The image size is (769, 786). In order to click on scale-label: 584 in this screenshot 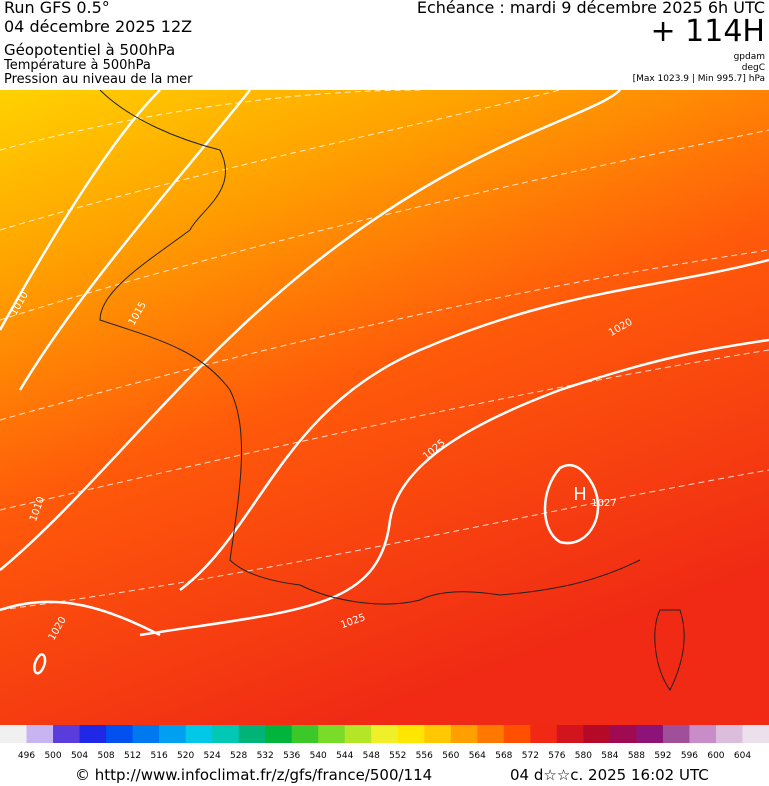, I will do `click(609, 756)`.